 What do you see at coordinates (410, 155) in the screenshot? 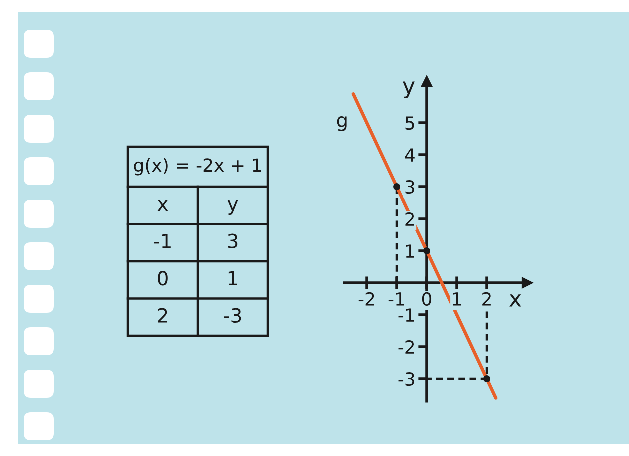
I see `y-tick-label: 4` at bounding box center [410, 155].